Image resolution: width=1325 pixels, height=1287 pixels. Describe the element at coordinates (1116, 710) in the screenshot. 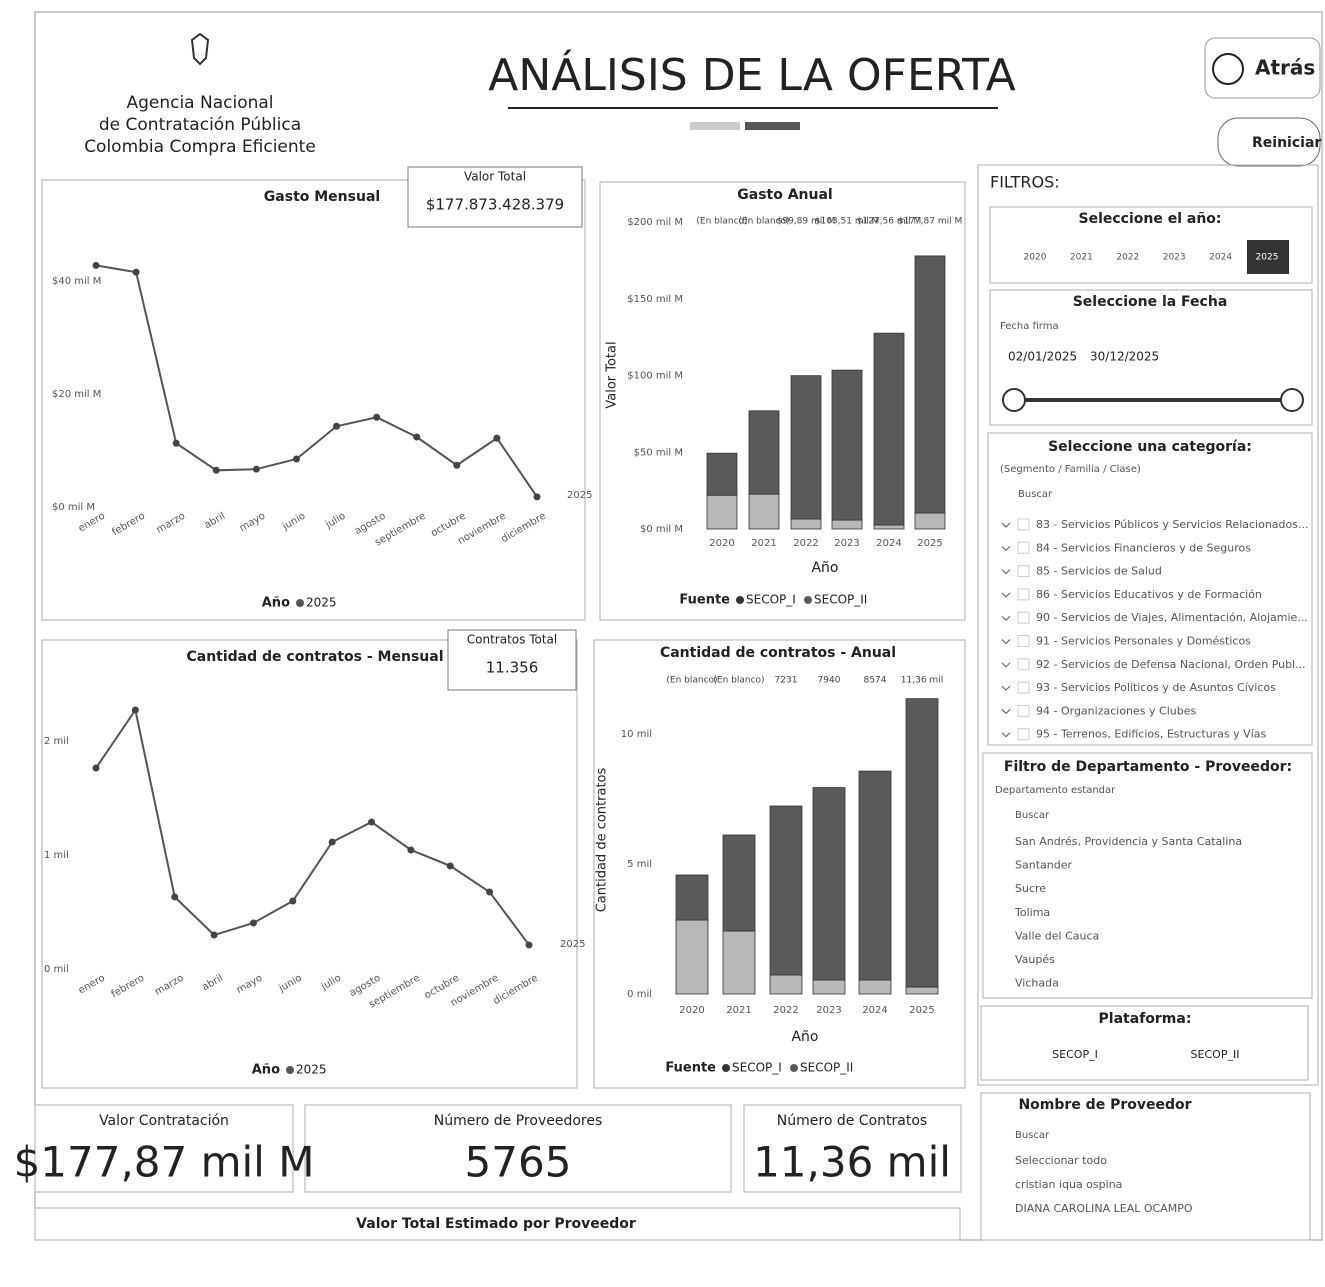

I see `category-item: 94 - Organizaciones y Clubes` at that location.